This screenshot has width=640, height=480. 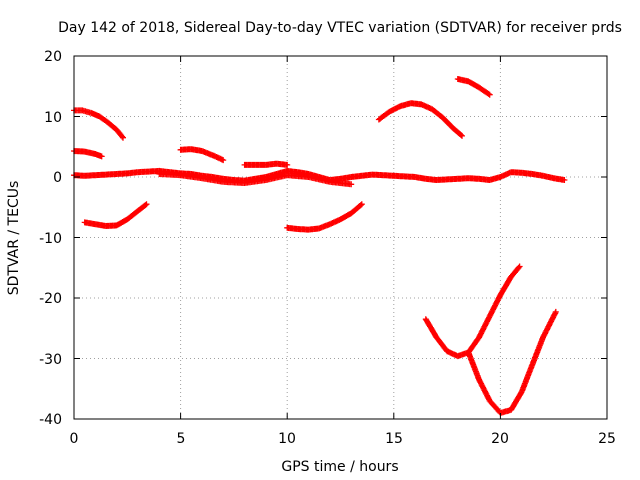 I want to click on x-tick-label: 10, so click(x=287, y=439).